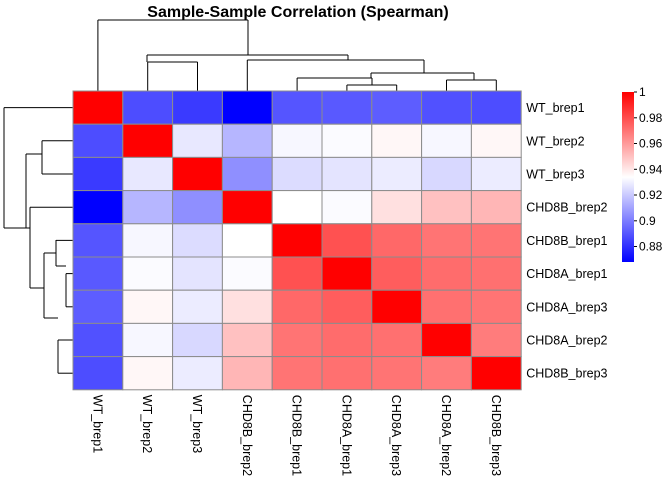 The width and height of the screenshot is (672, 480). I want to click on heatmap-cell-CHD8B_brep1-WT_brep3, so click(197, 240).